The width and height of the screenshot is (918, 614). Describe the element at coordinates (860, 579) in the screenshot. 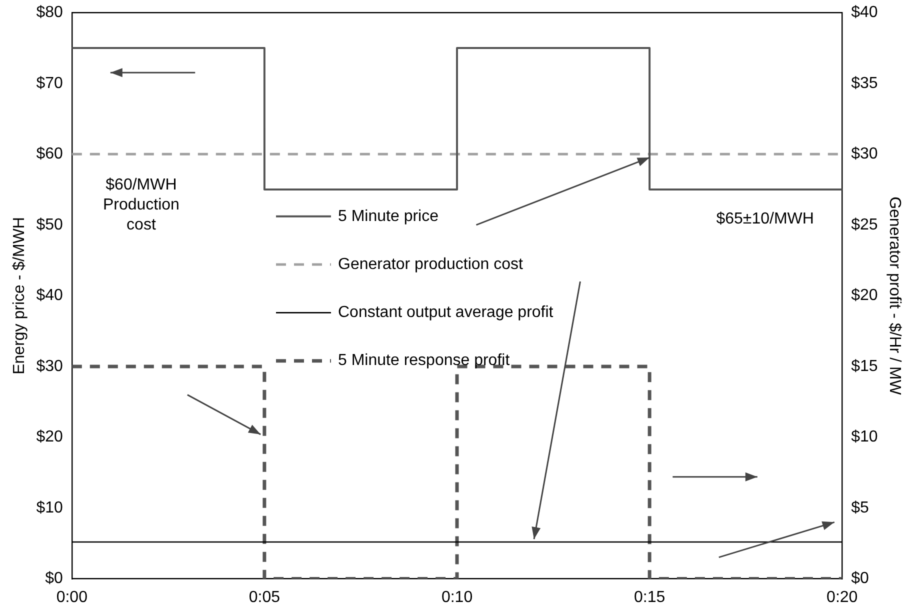

I see `y2-tick-label: $0` at that location.